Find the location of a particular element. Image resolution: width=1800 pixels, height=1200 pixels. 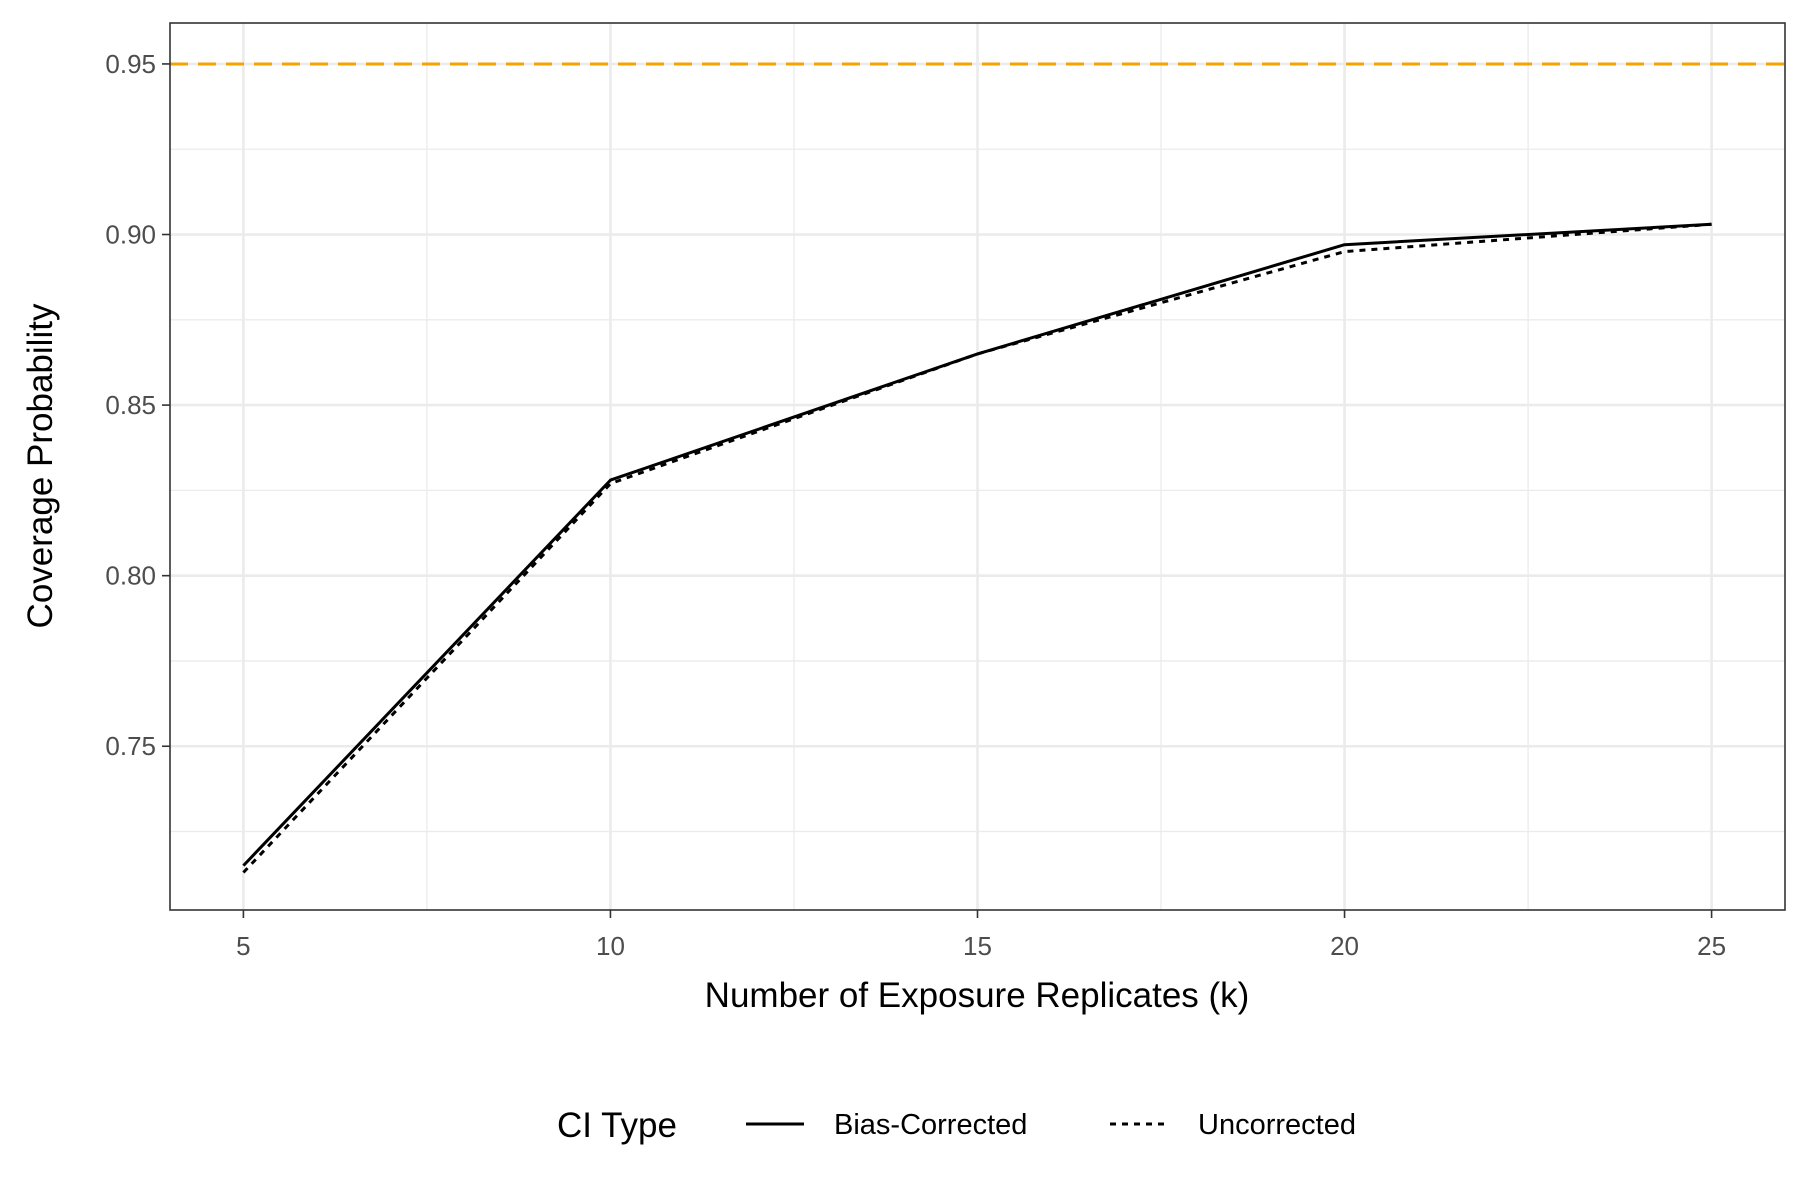

legend-title: CI Type is located at coordinates (617, 1125).